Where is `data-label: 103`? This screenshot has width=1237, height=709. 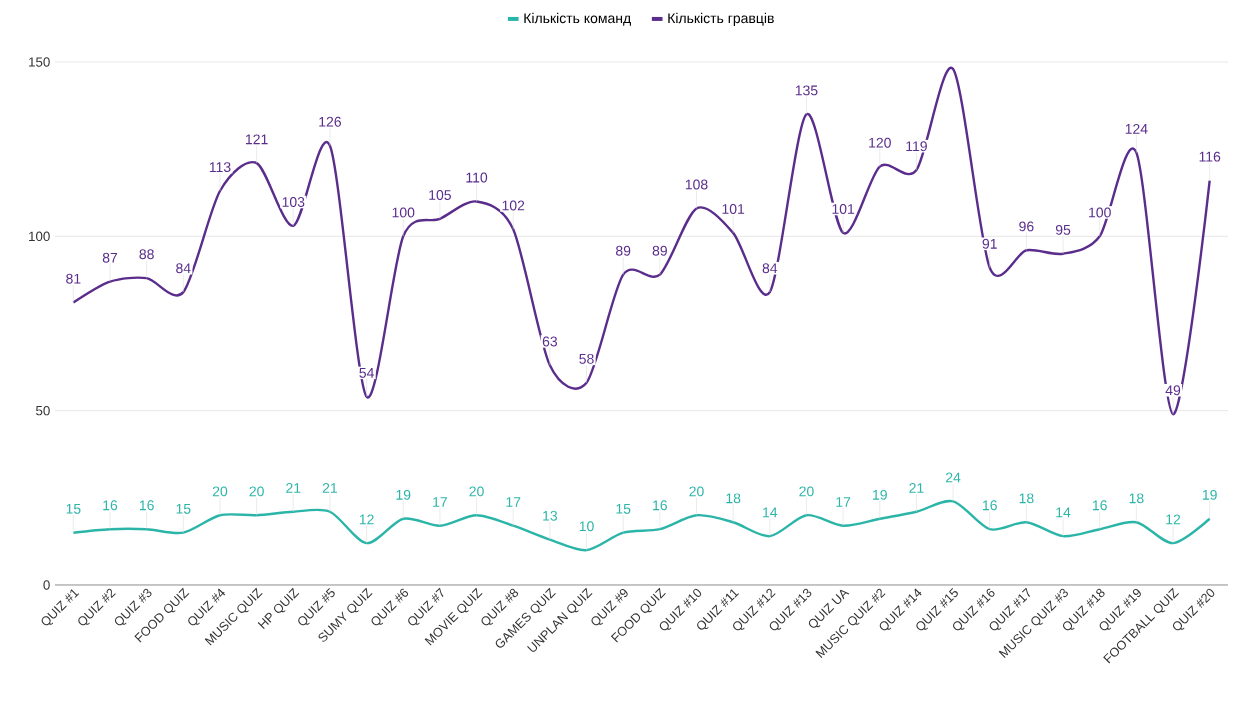
data-label: 103 is located at coordinates (293, 202).